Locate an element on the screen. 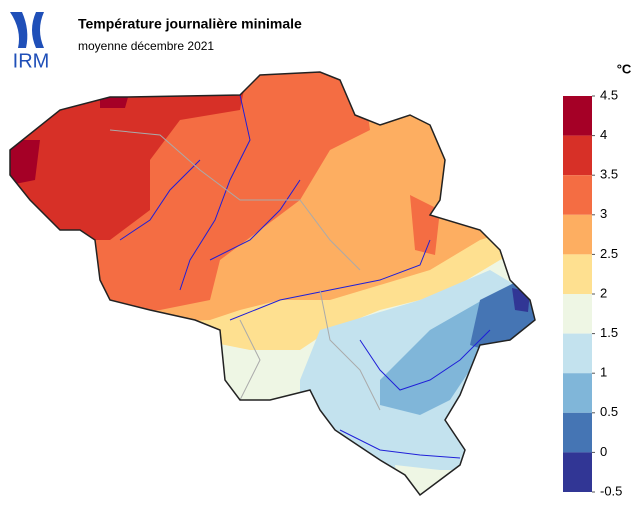  colorbar-tick-label: 2.5 is located at coordinates (609, 253).